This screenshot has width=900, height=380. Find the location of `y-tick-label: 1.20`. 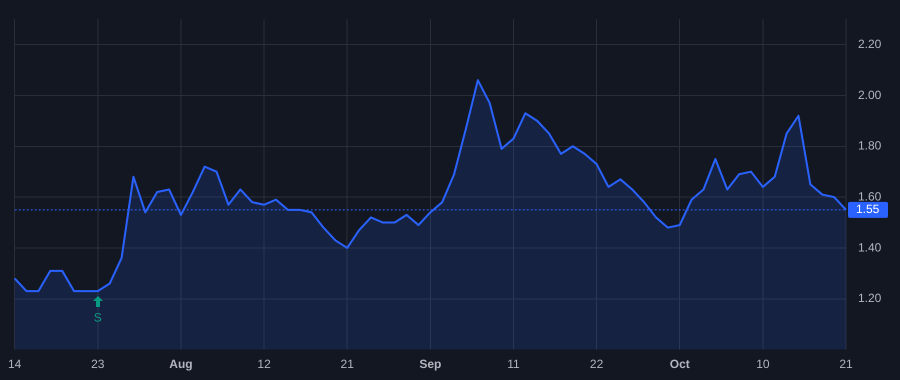

y-tick-label: 1.20 is located at coordinates (870, 298).